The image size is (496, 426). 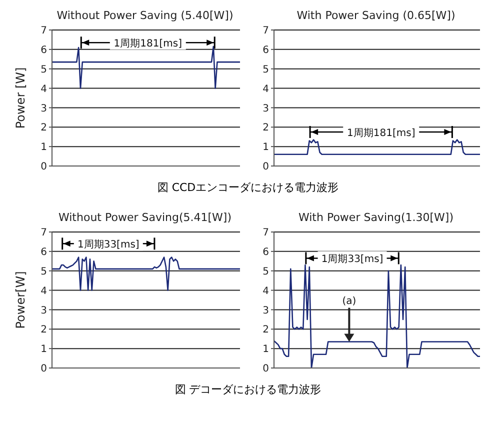 What do you see at coordinates (375, 218) in the screenshot?
I see `chart-title: With Power Saving(1.30[W])` at bounding box center [375, 218].